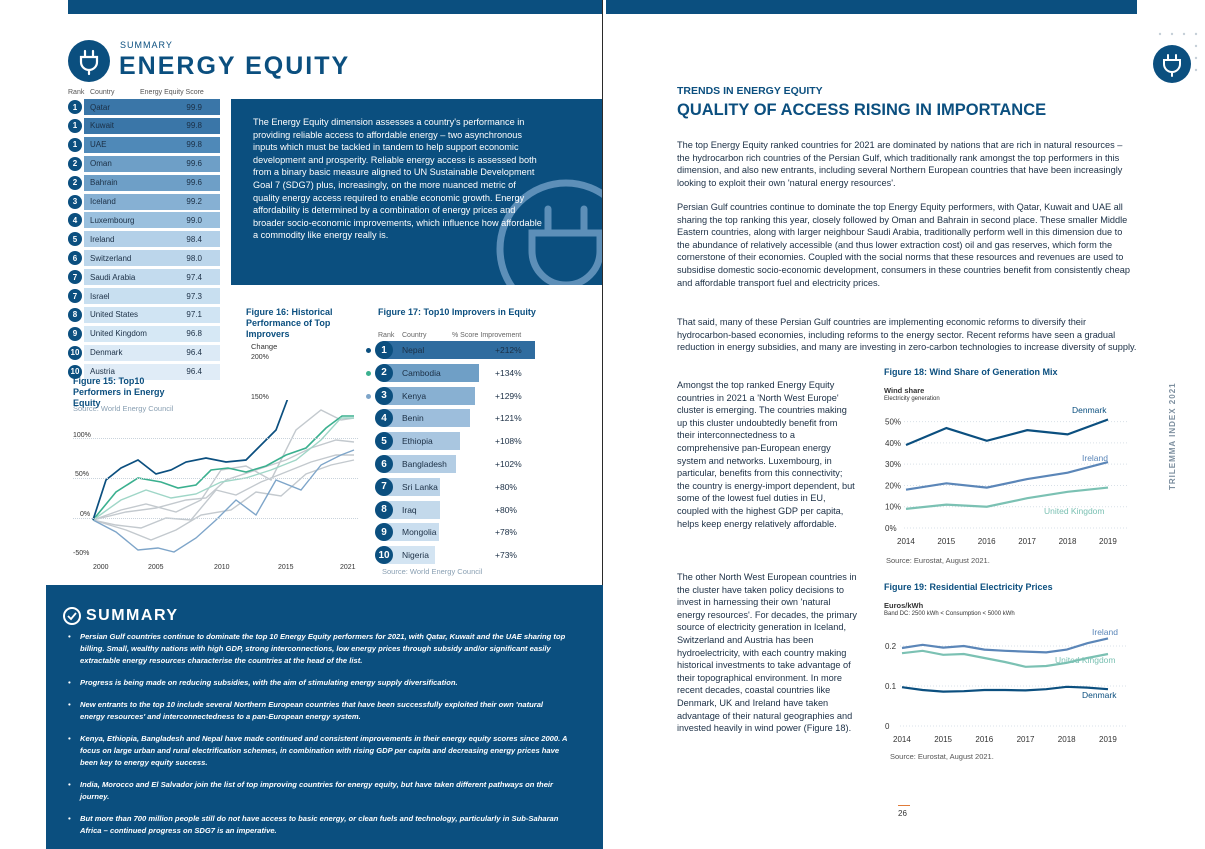 This screenshot has width=1205, height=849. I want to click on series-label-united-kingdom: United Kingdom, so click(1074, 511).